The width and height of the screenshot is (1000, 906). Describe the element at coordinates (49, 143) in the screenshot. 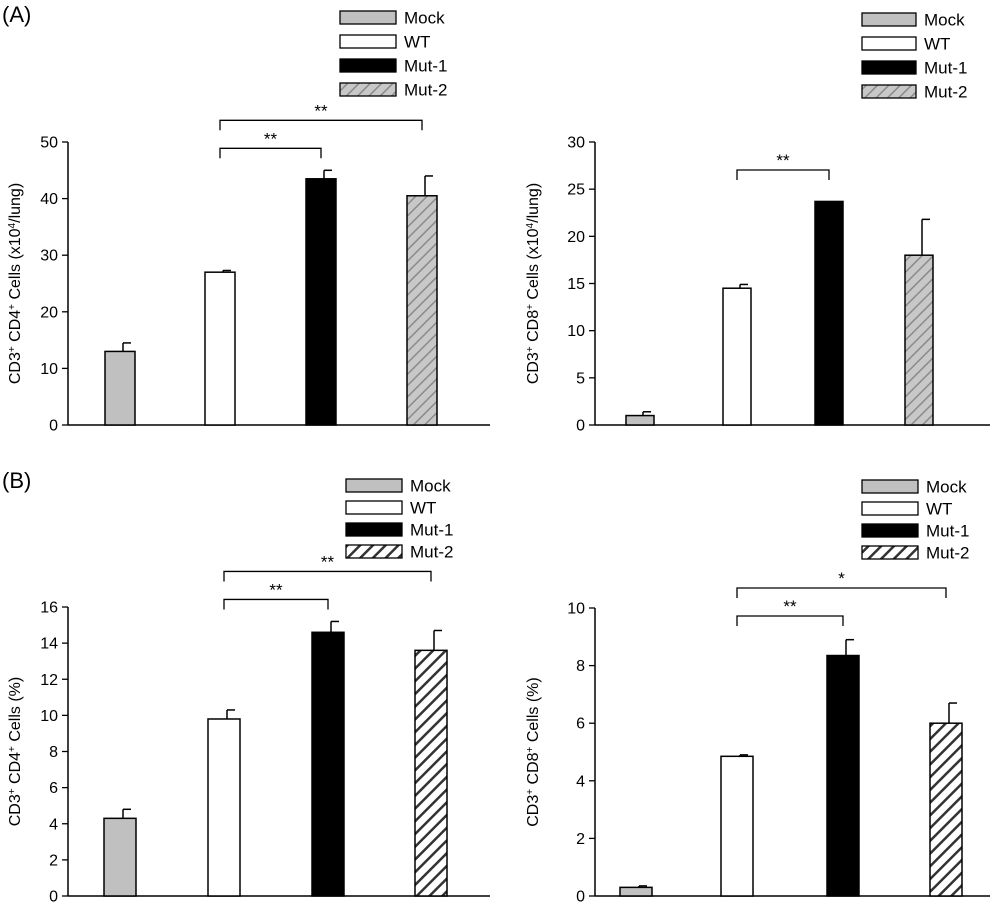

I see `y-tick-label: 50` at that location.